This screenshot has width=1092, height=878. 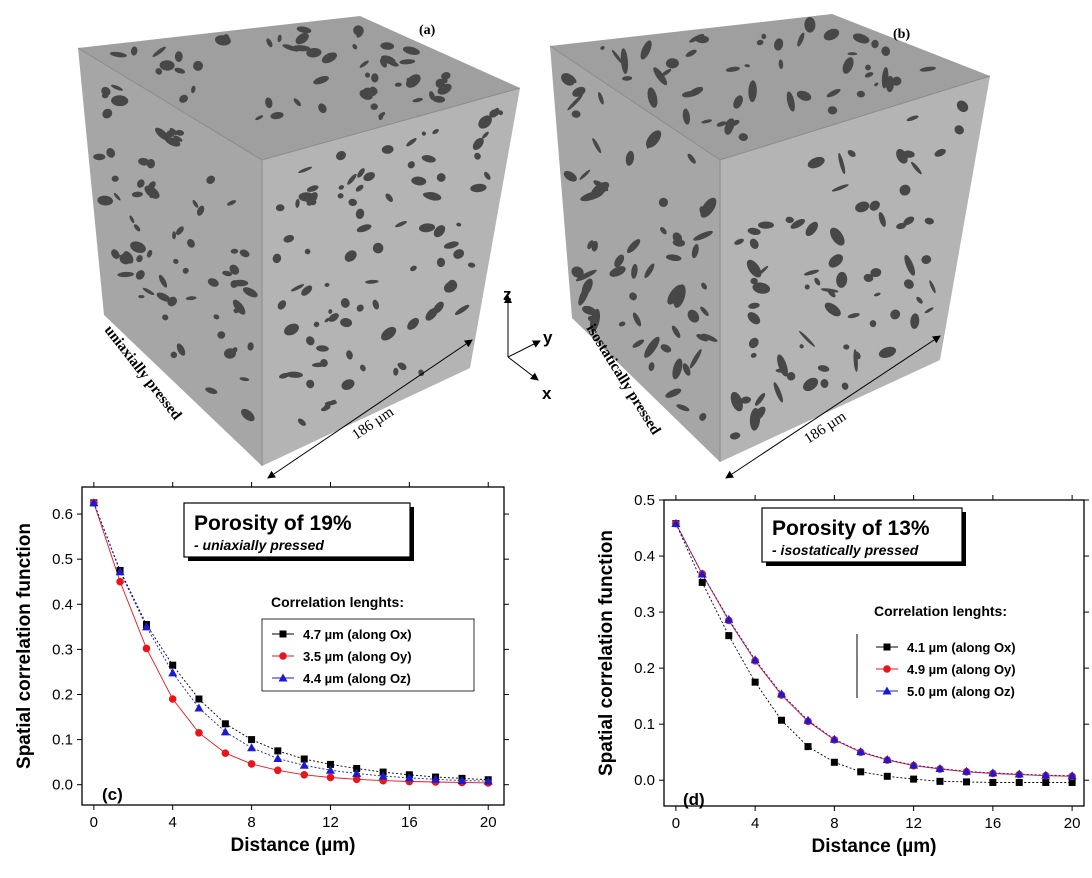 What do you see at coordinates (62, 514) in the screenshot?
I see `y-tick-label: 0.6` at bounding box center [62, 514].